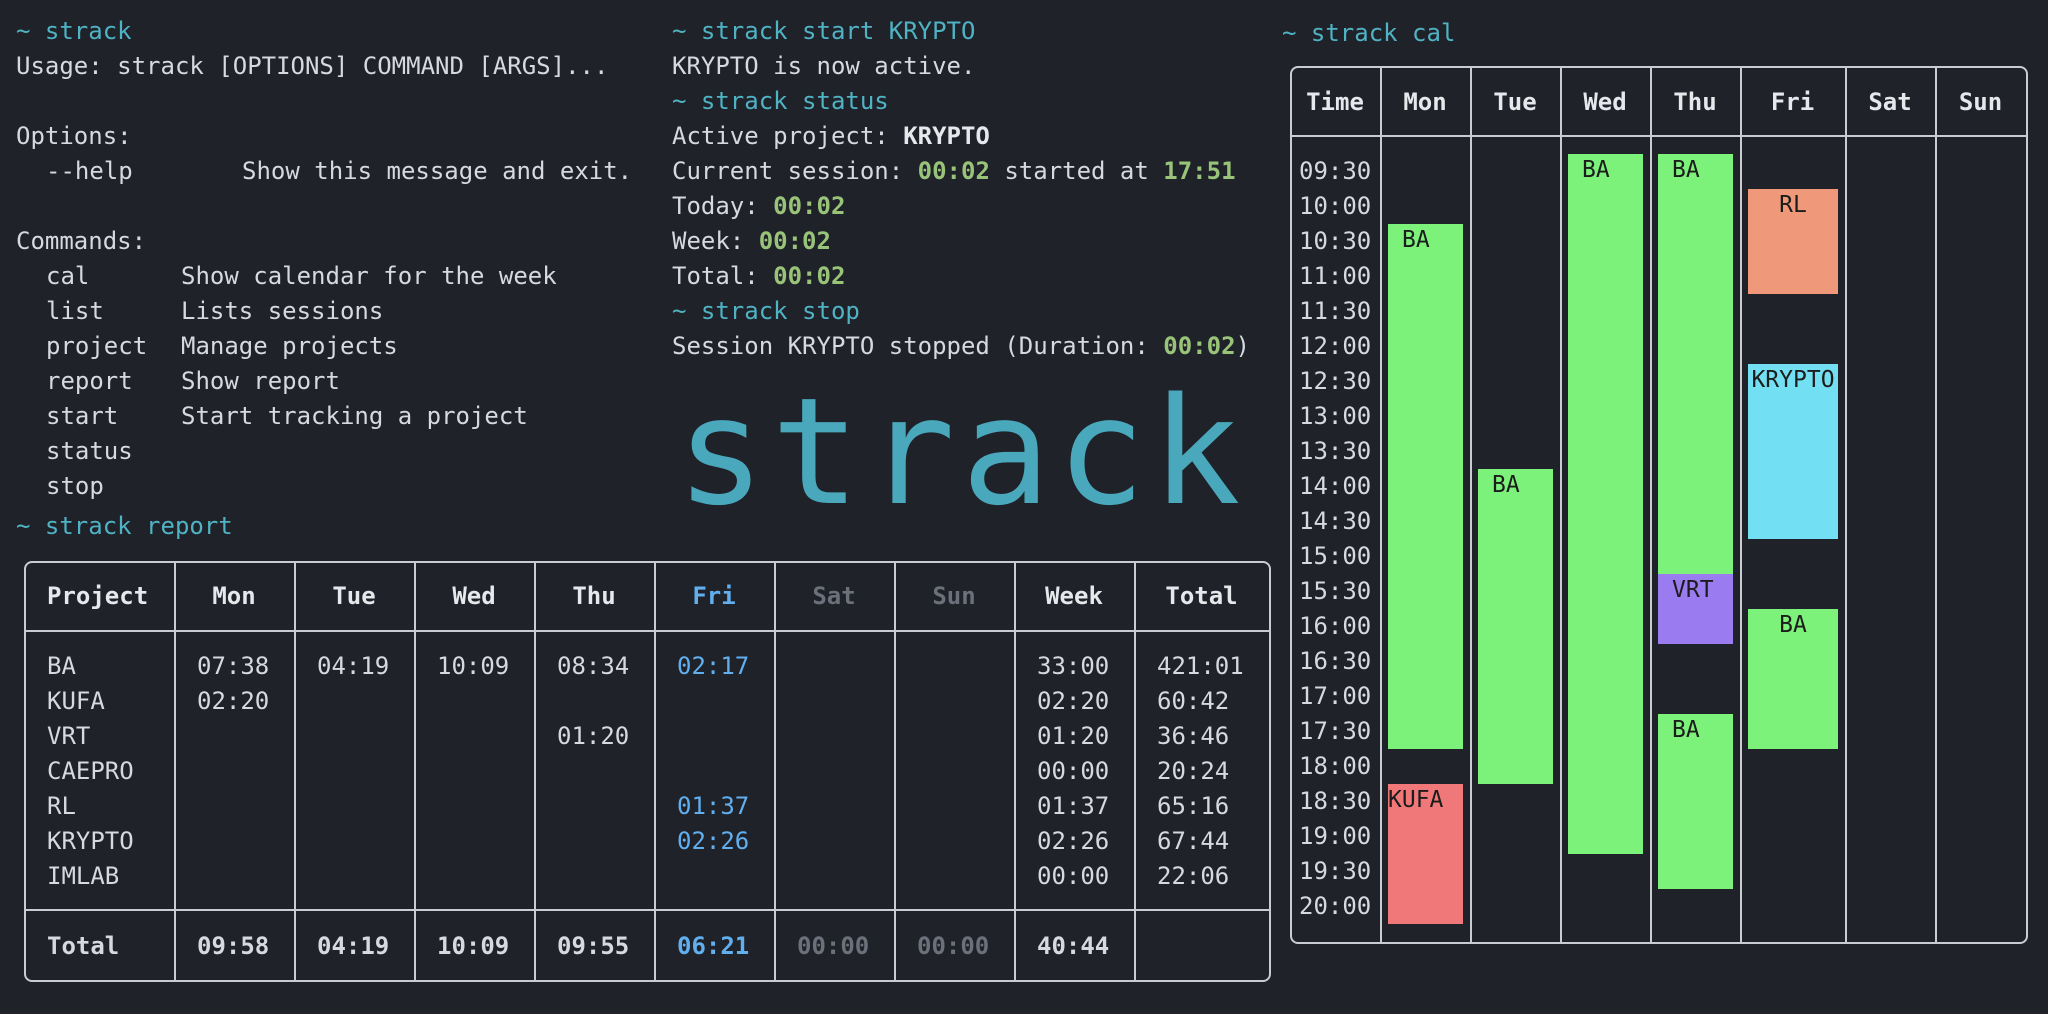 The width and height of the screenshot is (2048, 1014). What do you see at coordinates (1335, 871) in the screenshot?
I see `calendar-time-label: 19:30` at bounding box center [1335, 871].